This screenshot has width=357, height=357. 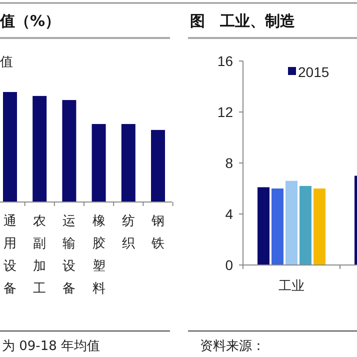 I want to click on y-tick-label: 8, so click(x=229, y=162).